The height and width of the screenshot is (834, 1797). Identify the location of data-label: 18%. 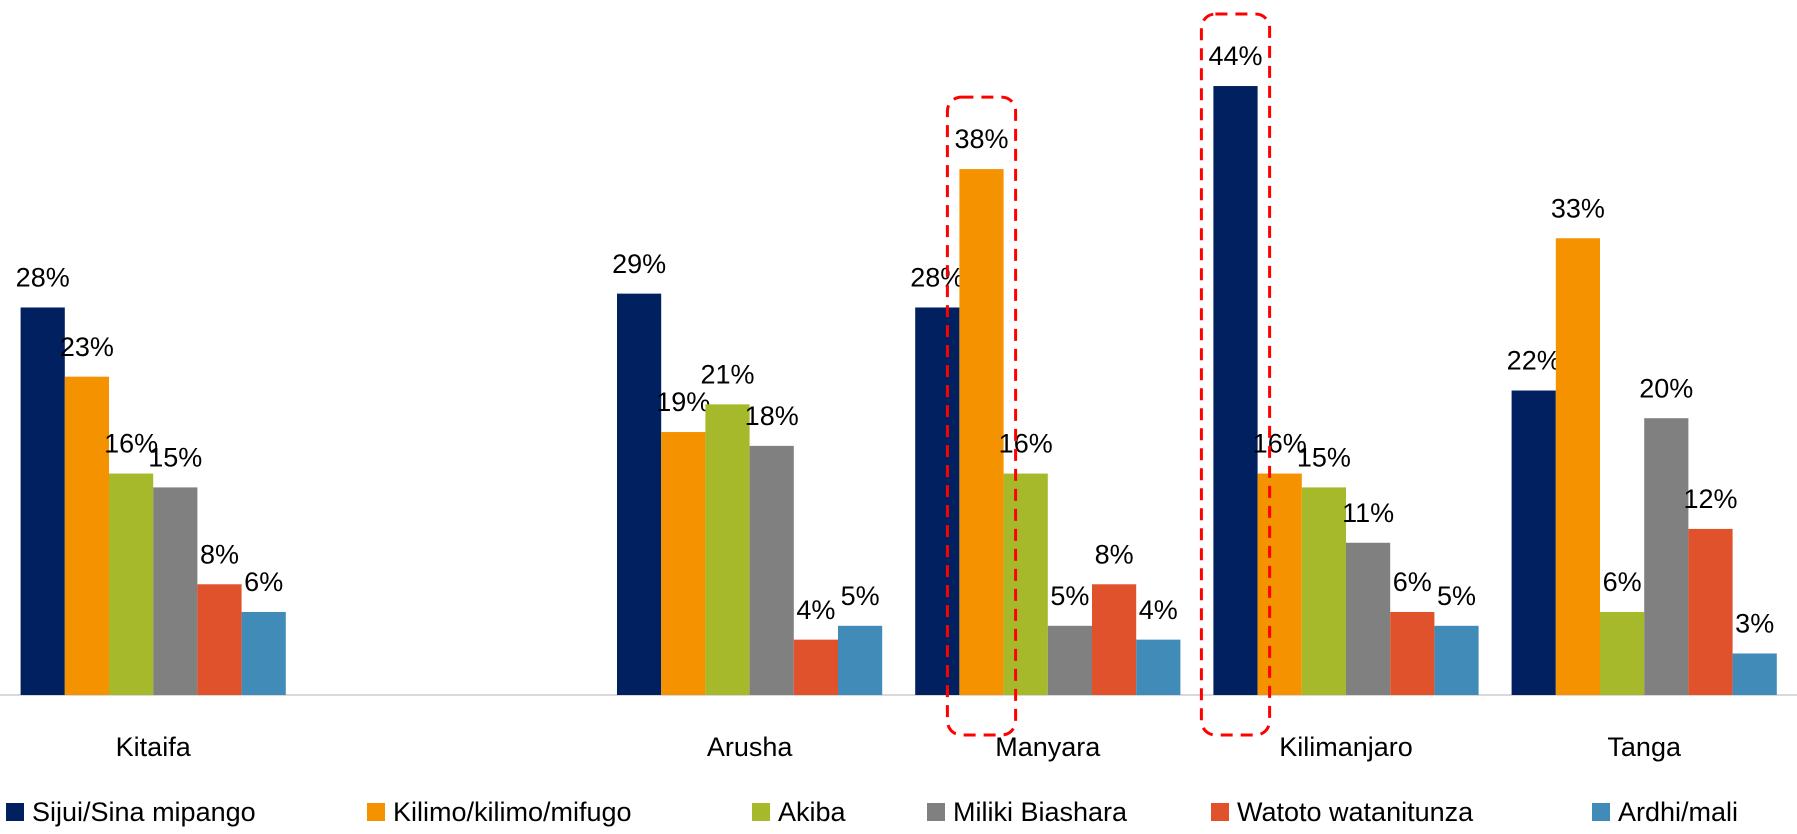
(772, 416).